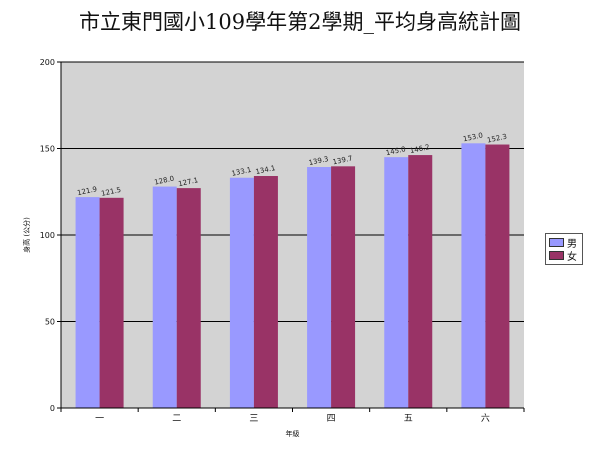 The width and height of the screenshot is (600, 454). Describe the element at coordinates (52, 408) in the screenshot. I see `y-tick-label: 0` at that location.